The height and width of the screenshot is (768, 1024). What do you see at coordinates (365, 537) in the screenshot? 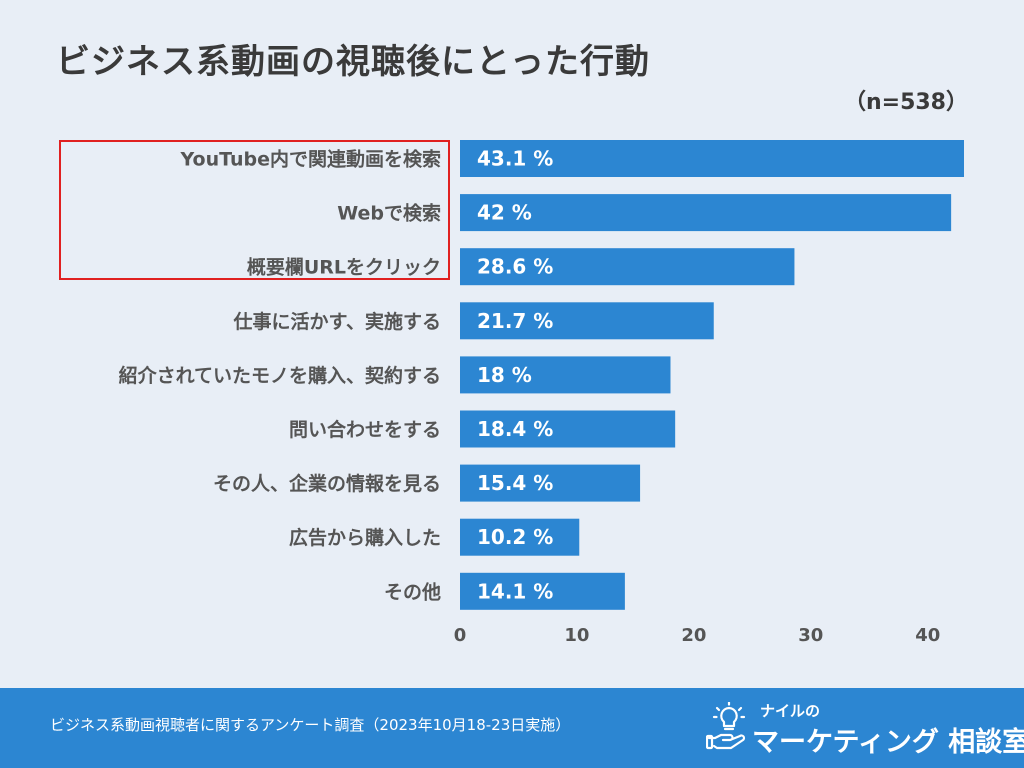
I see `category-label: 広告から購入した` at bounding box center [365, 537].